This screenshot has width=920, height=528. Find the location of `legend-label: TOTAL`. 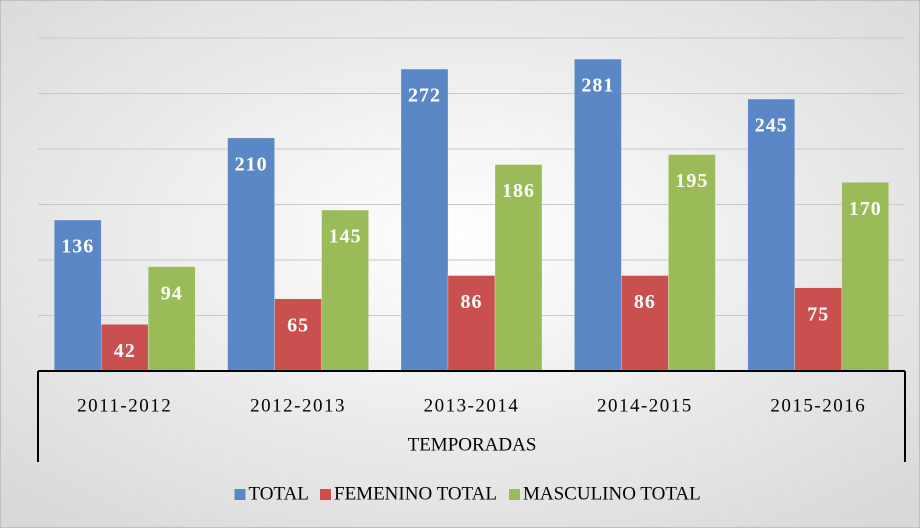

legend-label: TOTAL is located at coordinates (279, 493).